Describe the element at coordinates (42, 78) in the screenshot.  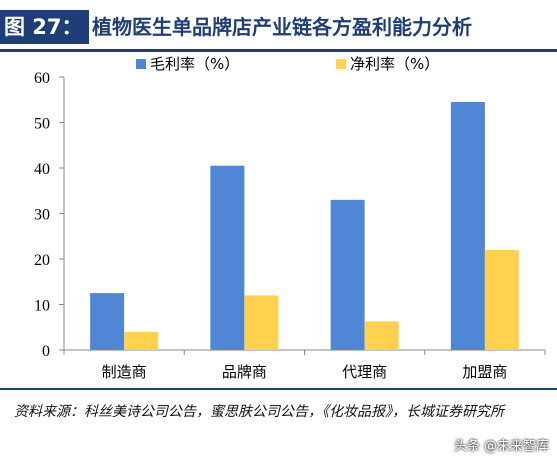
I see `y-tick-label: 60` at that location.